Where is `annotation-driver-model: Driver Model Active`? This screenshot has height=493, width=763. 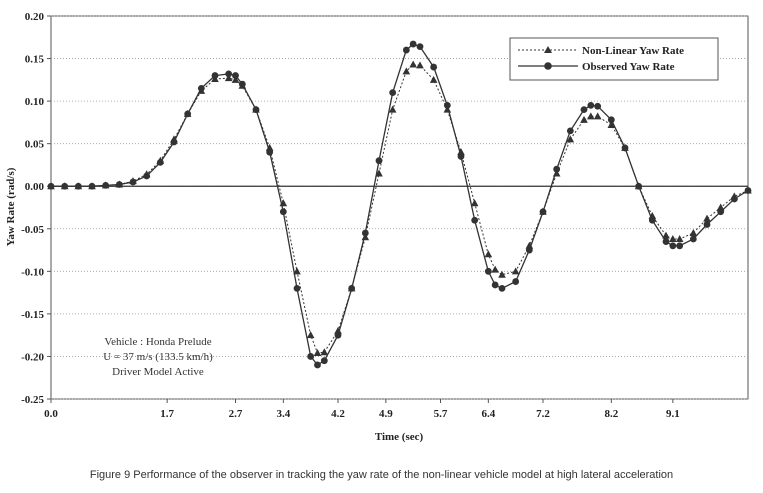 annotation-driver-model: Driver Model Active is located at coordinates (158, 372).